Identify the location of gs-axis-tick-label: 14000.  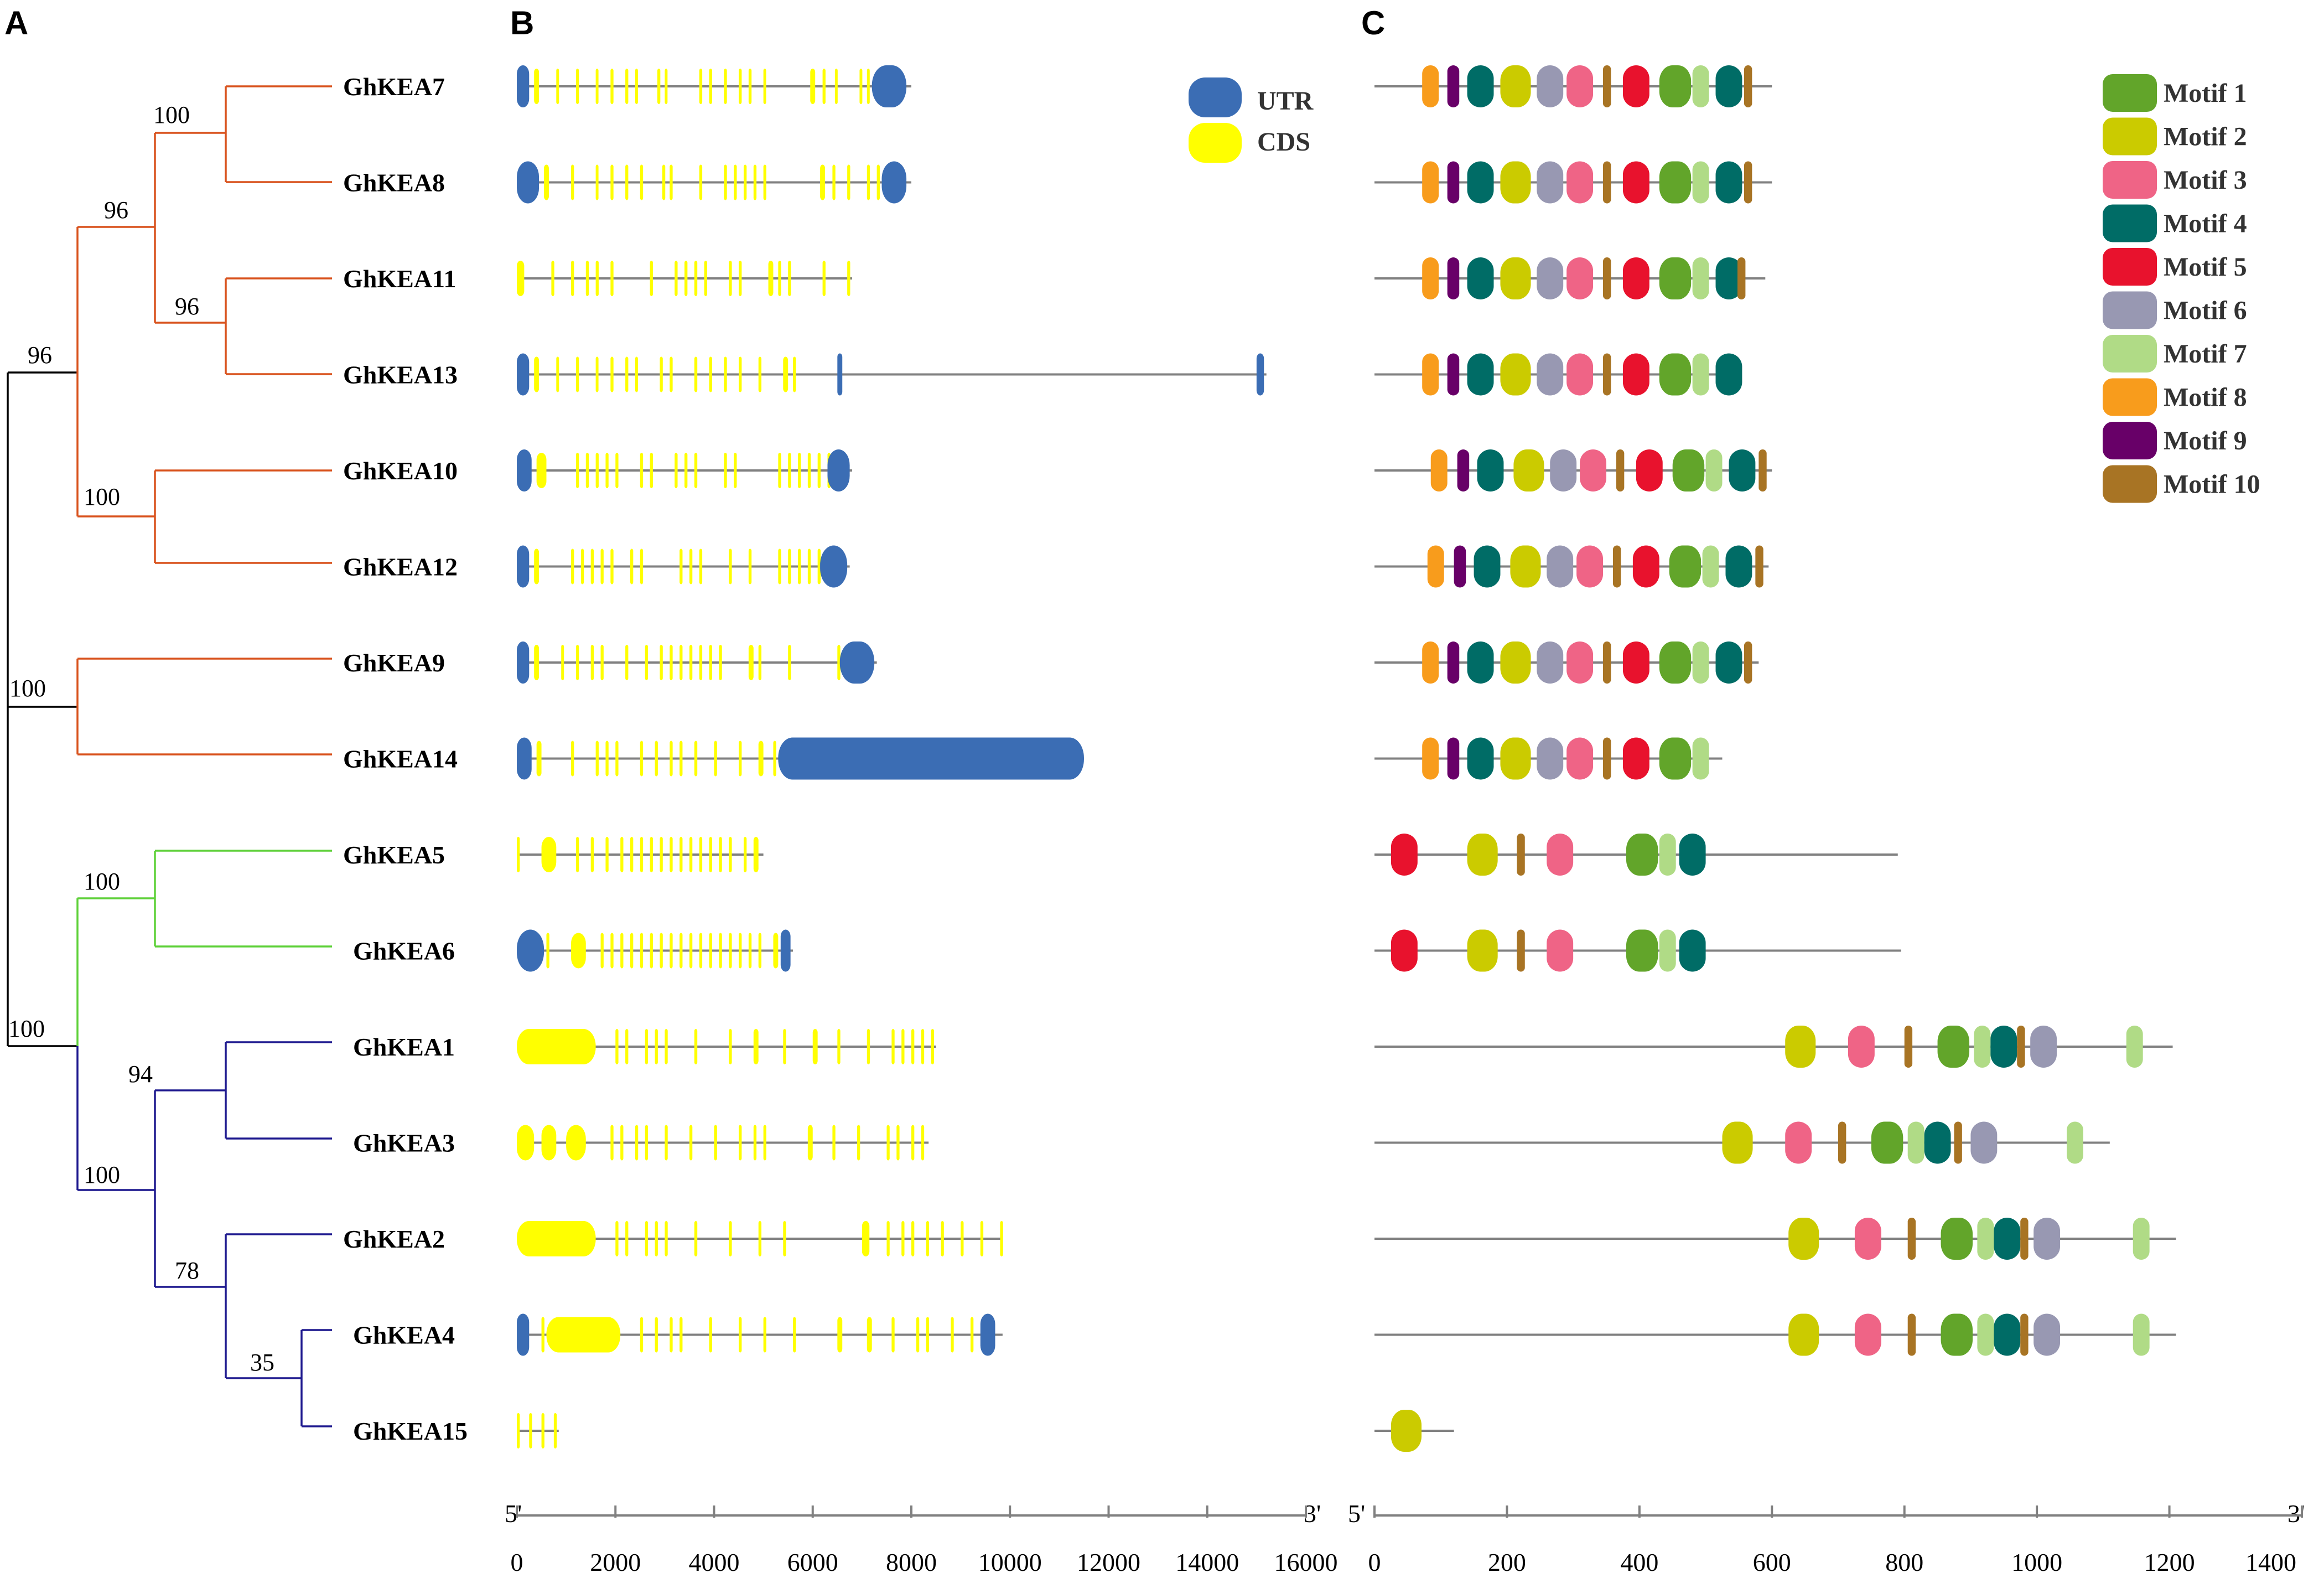
(1207, 1562).